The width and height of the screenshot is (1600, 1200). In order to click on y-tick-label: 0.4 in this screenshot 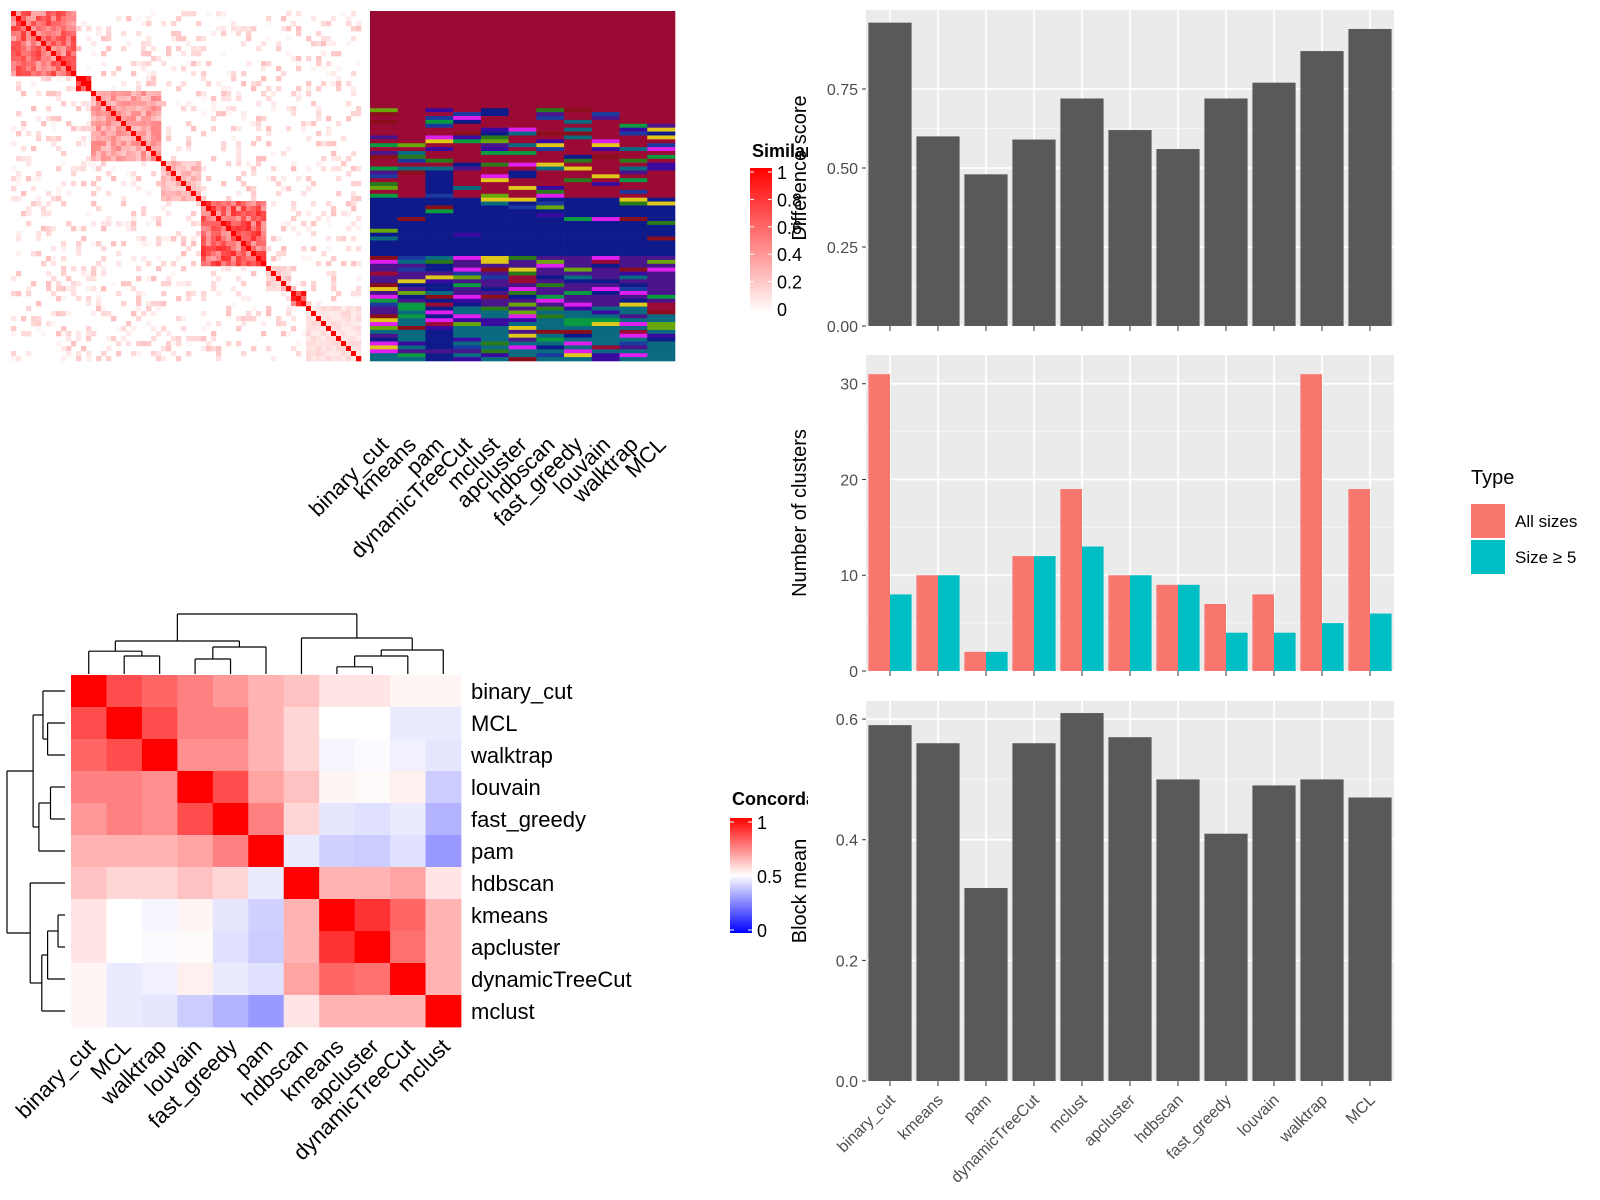, I will do `click(847, 841)`.